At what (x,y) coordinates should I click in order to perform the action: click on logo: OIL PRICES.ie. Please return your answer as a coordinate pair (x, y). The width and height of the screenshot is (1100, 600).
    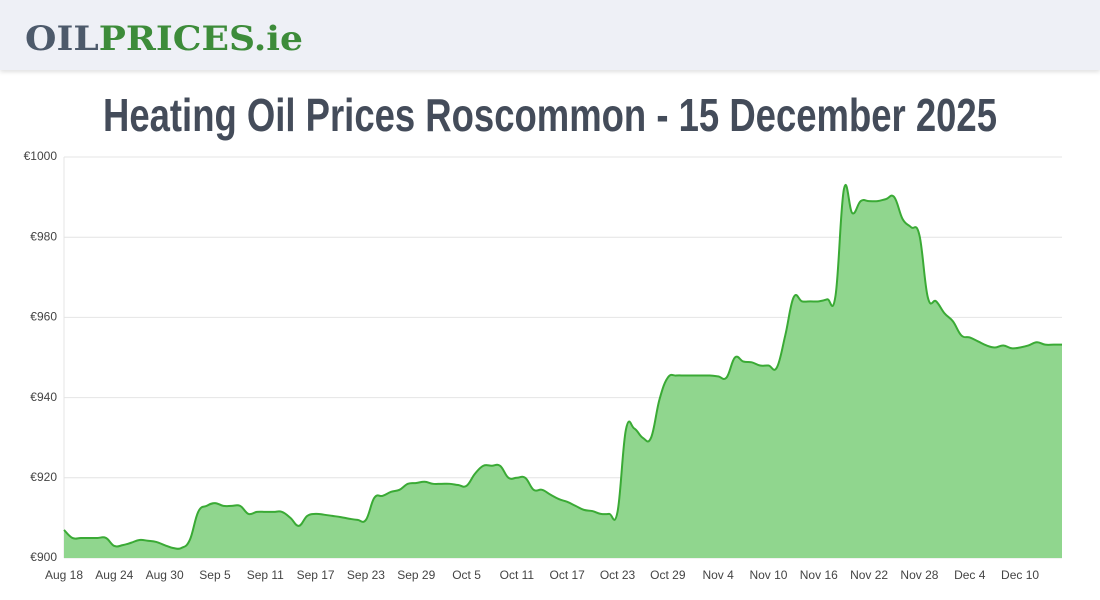
    Looking at the image, I should click on (164, 39).